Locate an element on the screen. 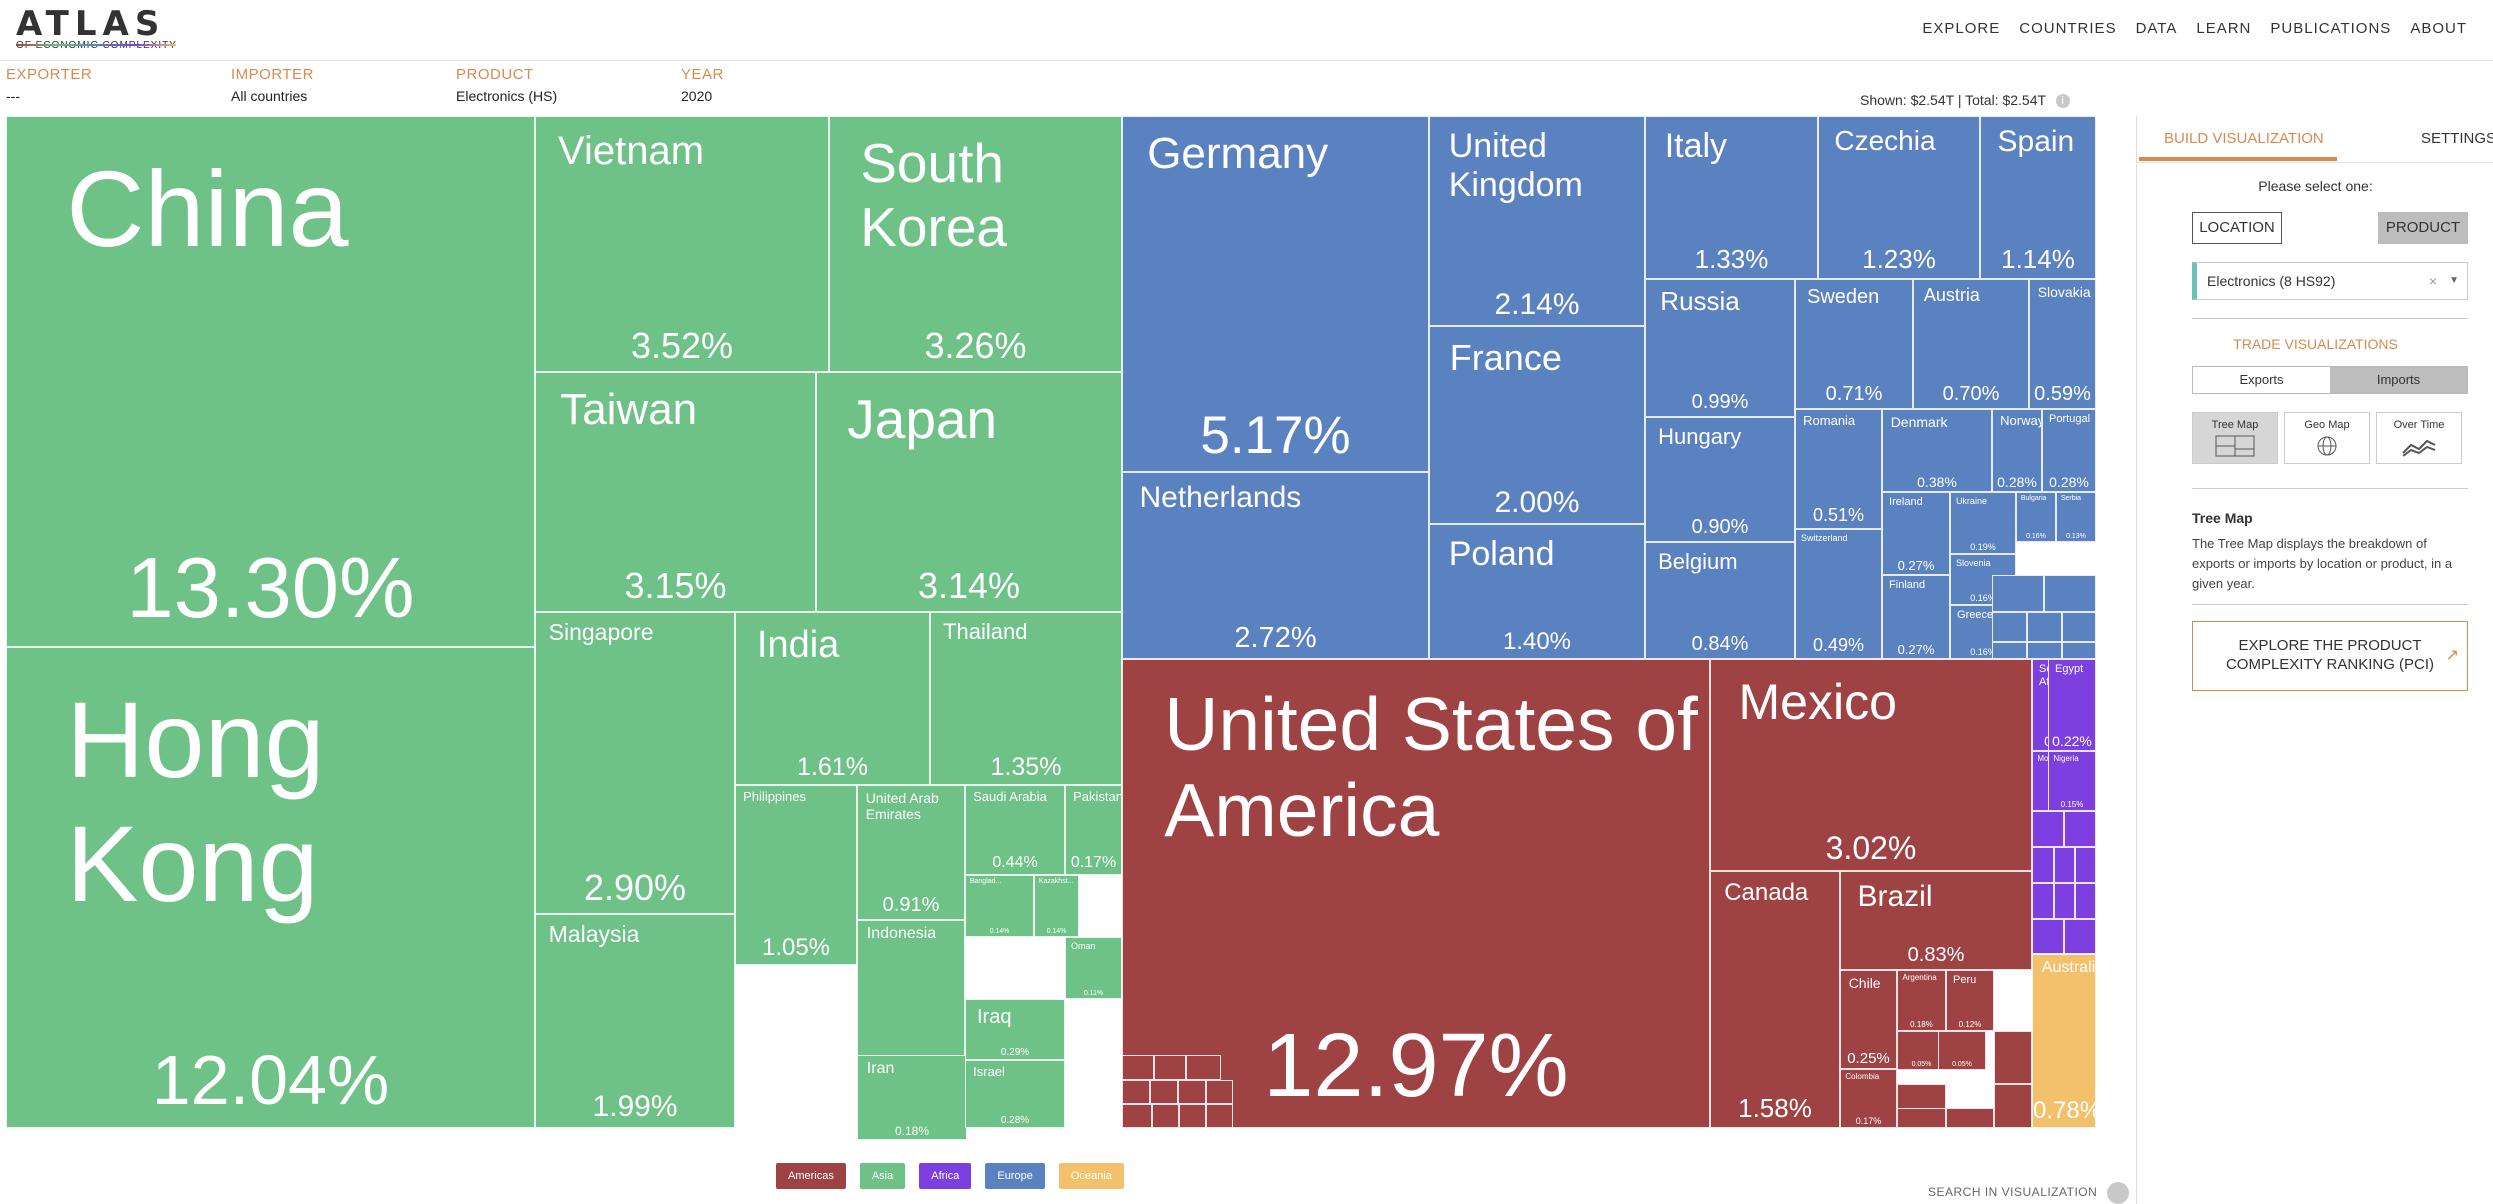 Image resolution: width=2493 pixels, height=1204 pixels. treemap-tile: India 1.61% is located at coordinates (832, 698).